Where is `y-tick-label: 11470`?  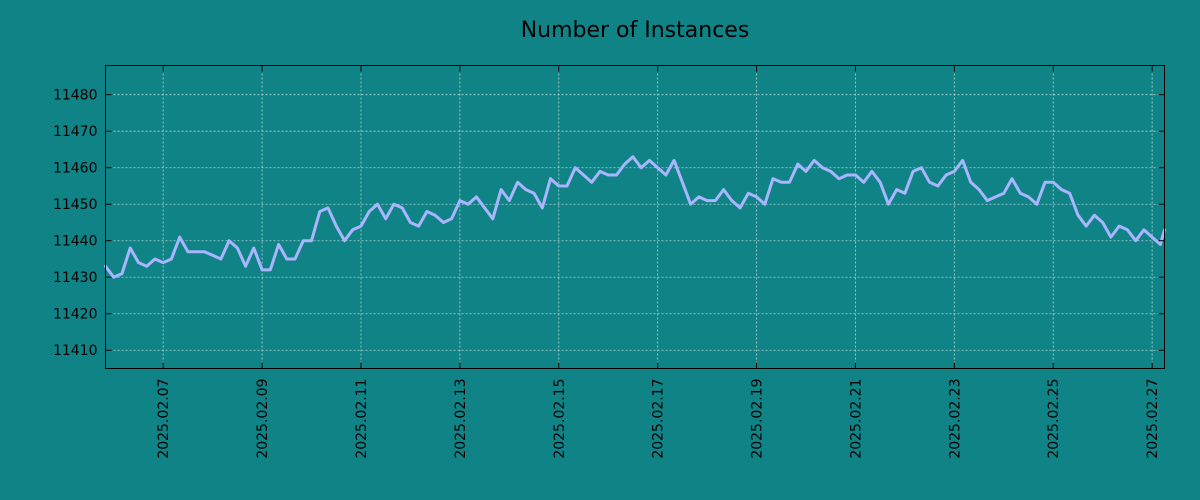 y-tick-label: 11470 is located at coordinates (75, 132).